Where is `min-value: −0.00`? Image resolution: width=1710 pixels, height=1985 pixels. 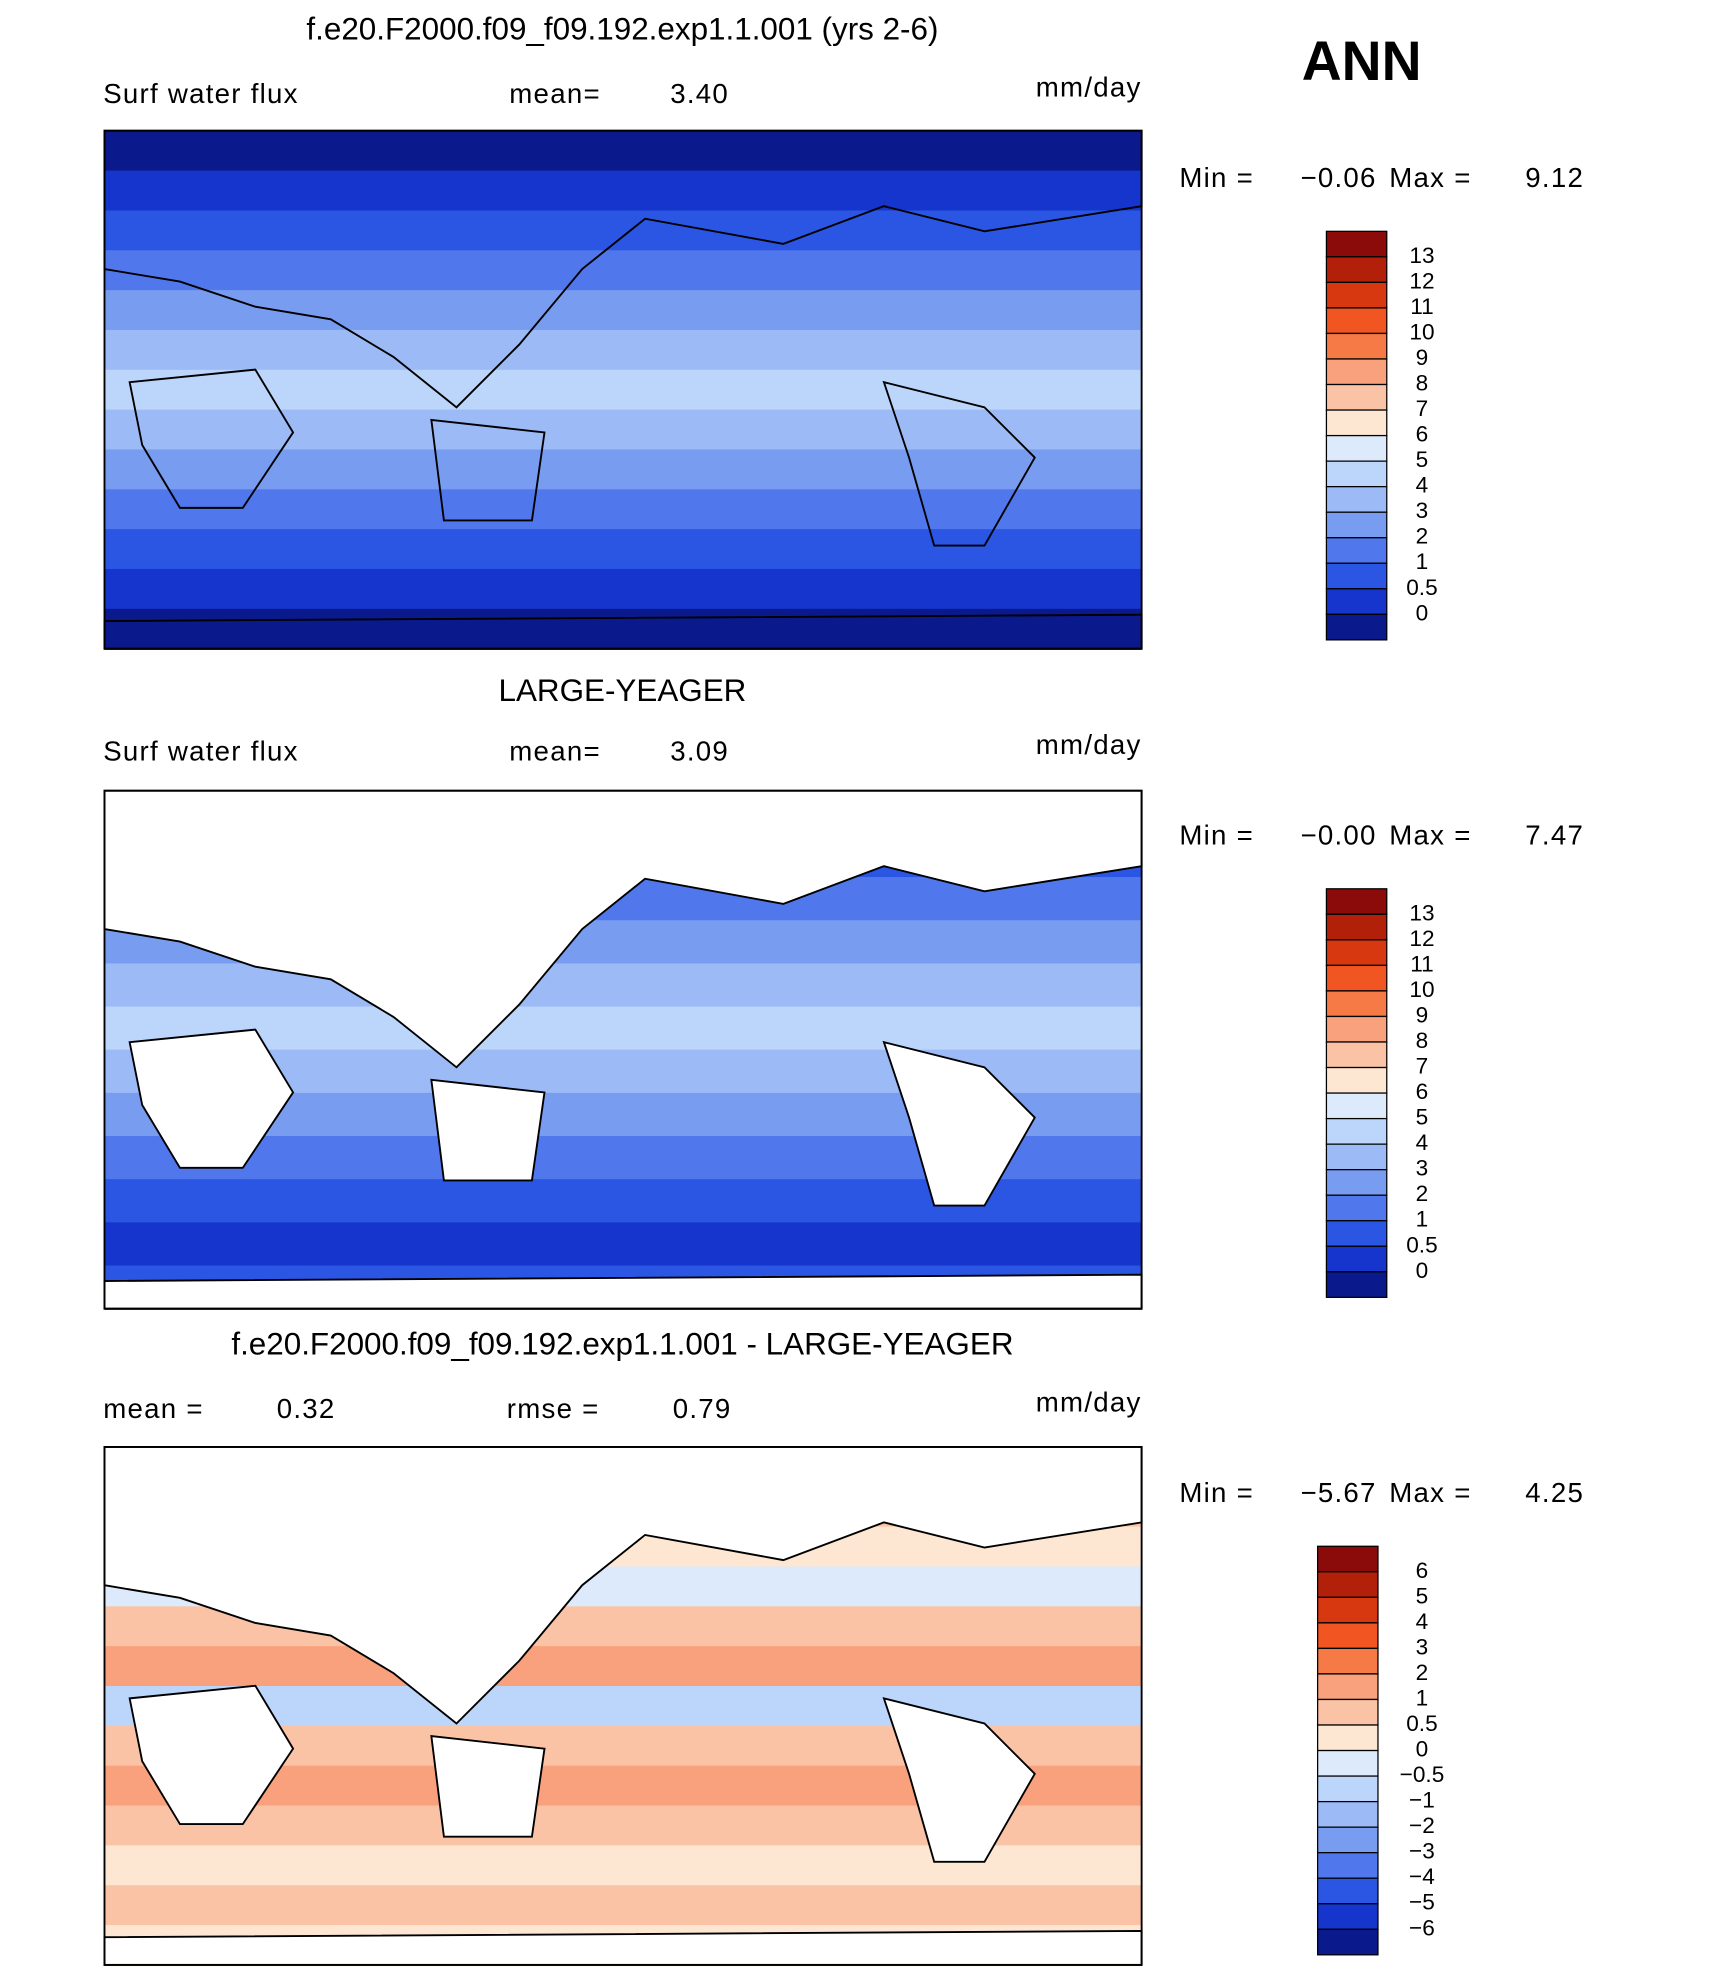
min-value: −0.00 is located at coordinates (1338, 835).